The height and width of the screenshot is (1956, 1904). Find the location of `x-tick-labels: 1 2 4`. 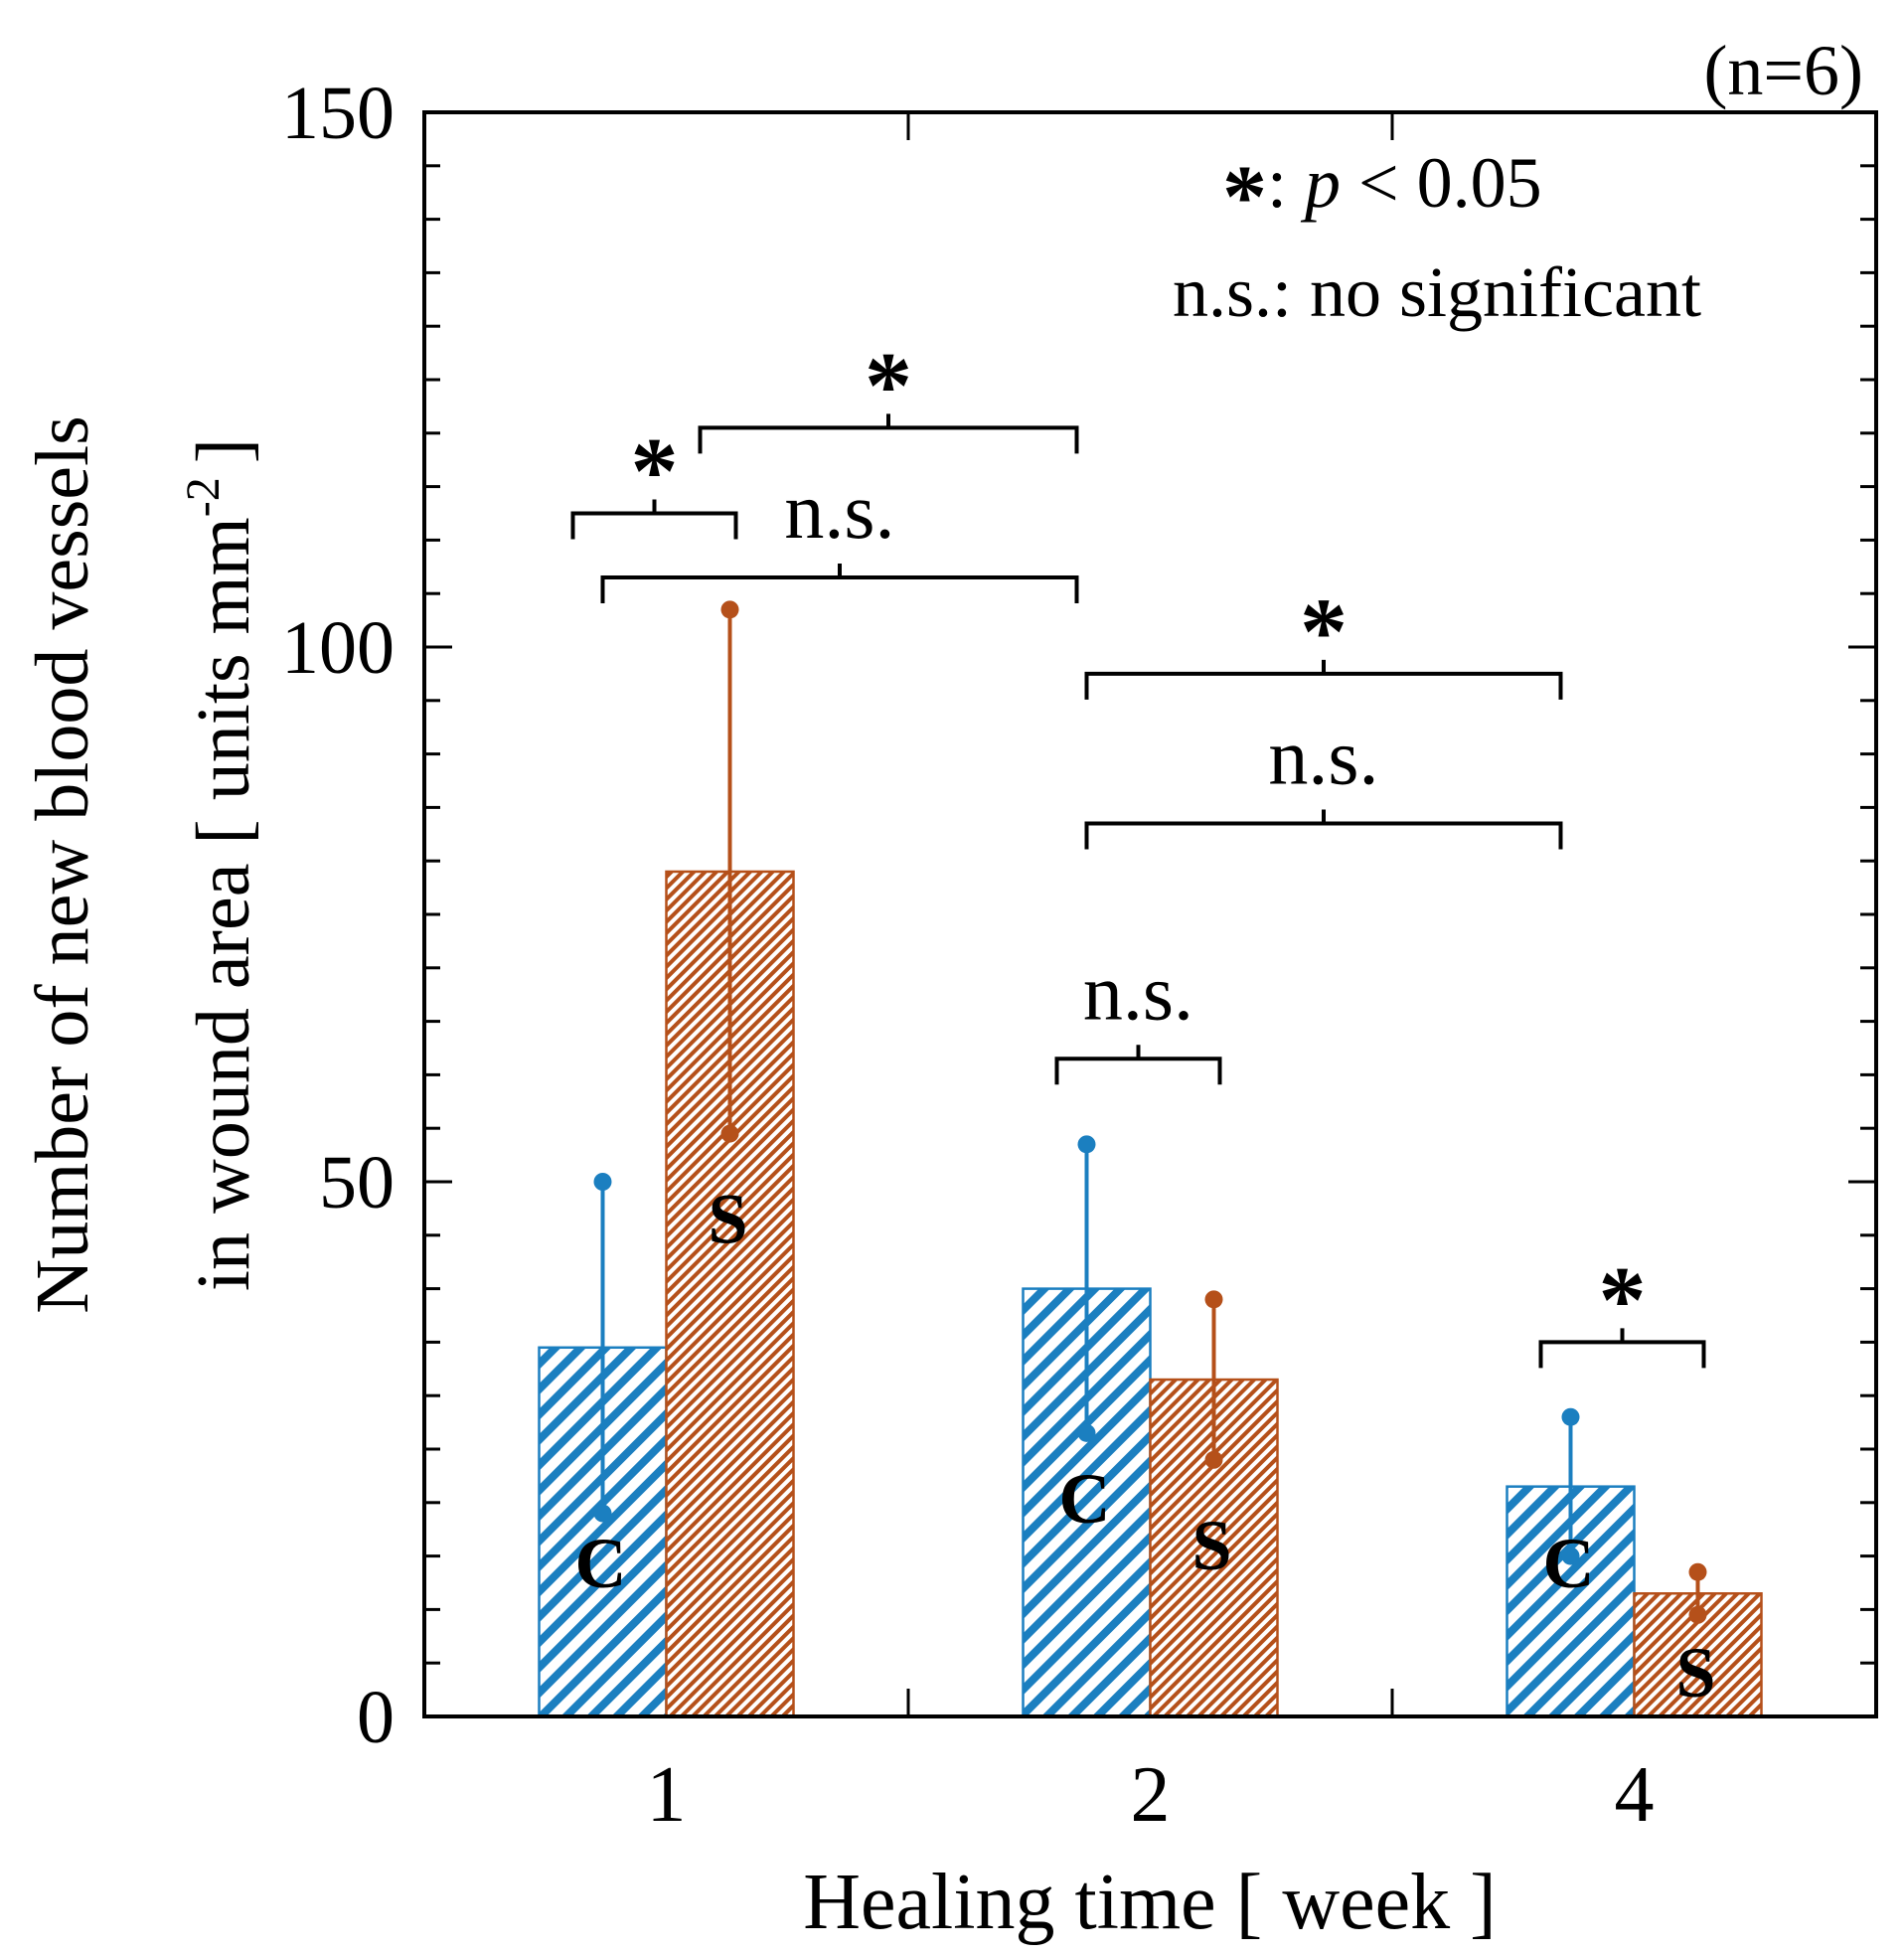

x-tick-labels: 1 2 4 is located at coordinates (1151, 1795).